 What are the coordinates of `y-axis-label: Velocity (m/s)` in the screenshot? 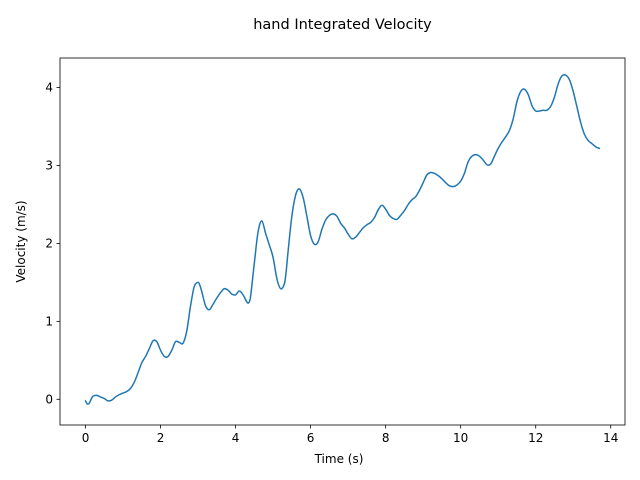 It's located at (21, 241).